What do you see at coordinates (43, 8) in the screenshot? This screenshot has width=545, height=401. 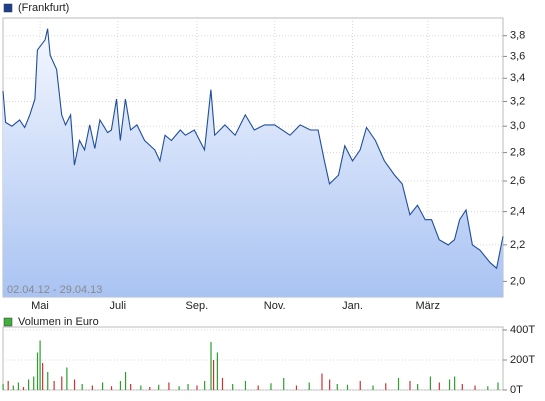 I see `legend-label: (Frankfurt)` at bounding box center [43, 8].